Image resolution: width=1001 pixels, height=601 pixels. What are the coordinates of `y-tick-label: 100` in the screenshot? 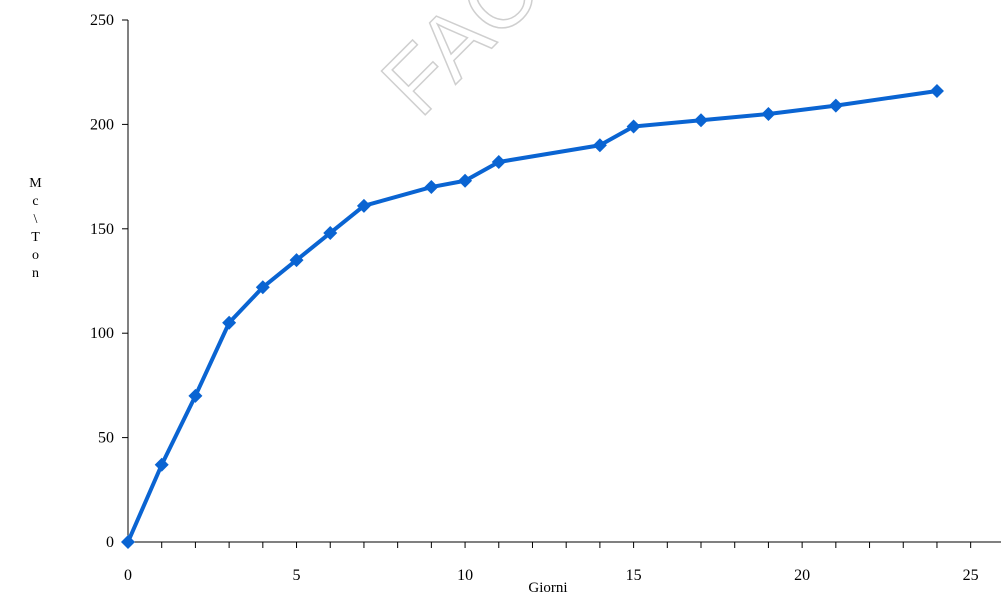 It's located at (102, 333).